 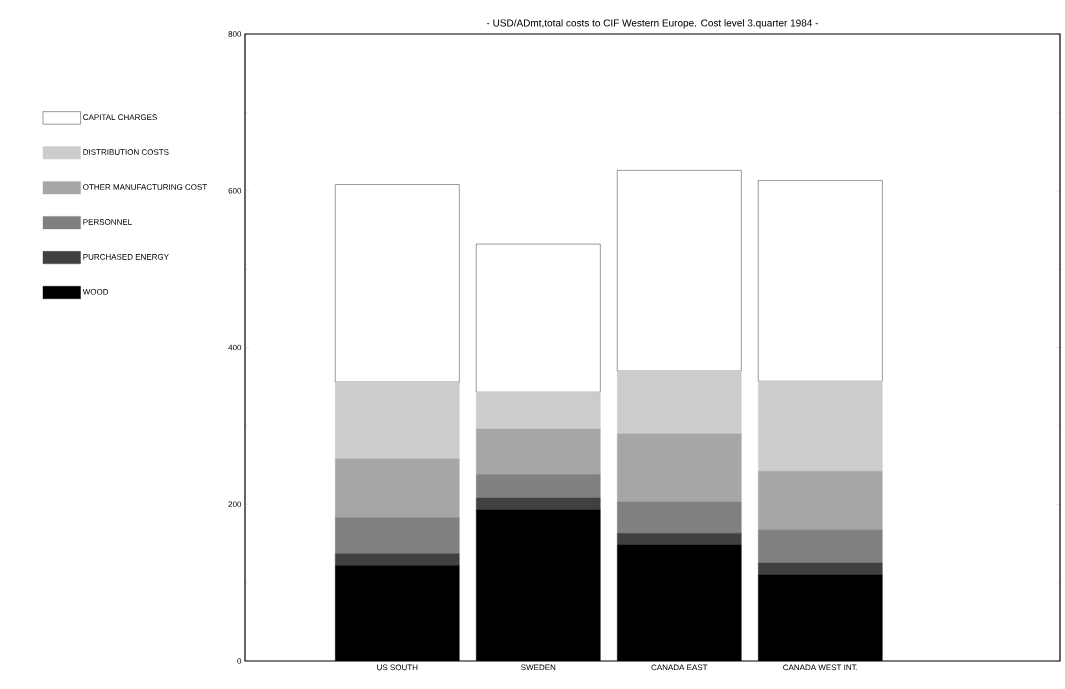 What do you see at coordinates (120, 117) in the screenshot?
I see `legend-label: CAPITAL CHARGES` at bounding box center [120, 117].